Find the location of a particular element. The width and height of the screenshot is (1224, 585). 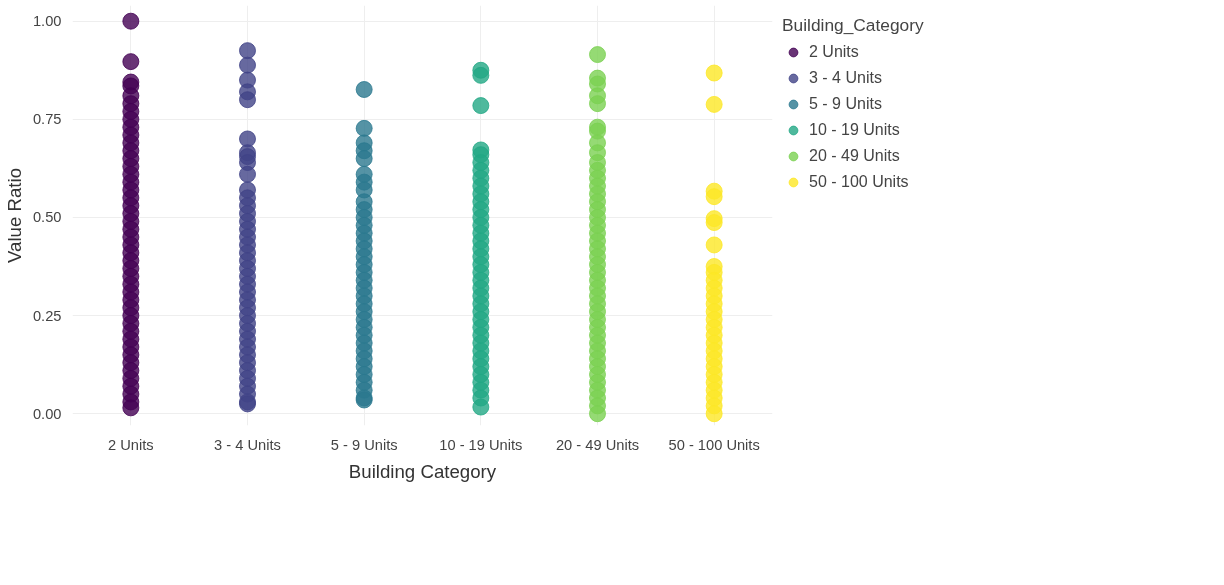

x-tick-label: 50 - 100 Units is located at coordinates (714, 444).